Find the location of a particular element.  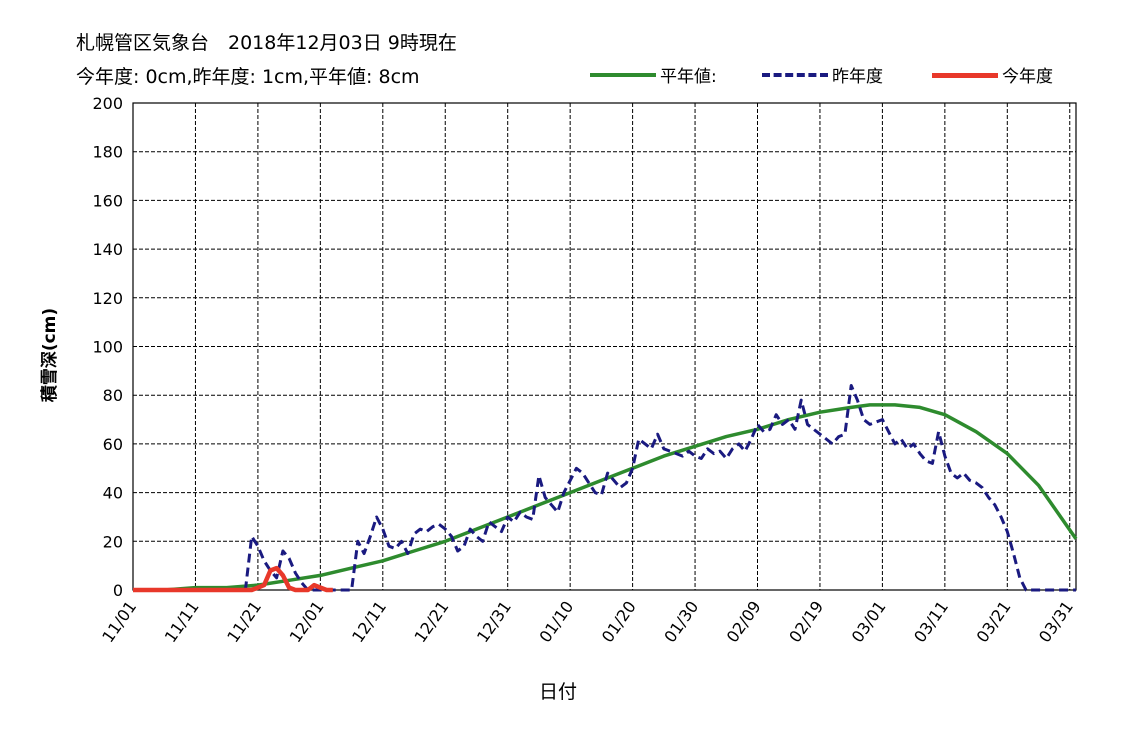

x-tick-label: 01/10 is located at coordinates (556, 621).